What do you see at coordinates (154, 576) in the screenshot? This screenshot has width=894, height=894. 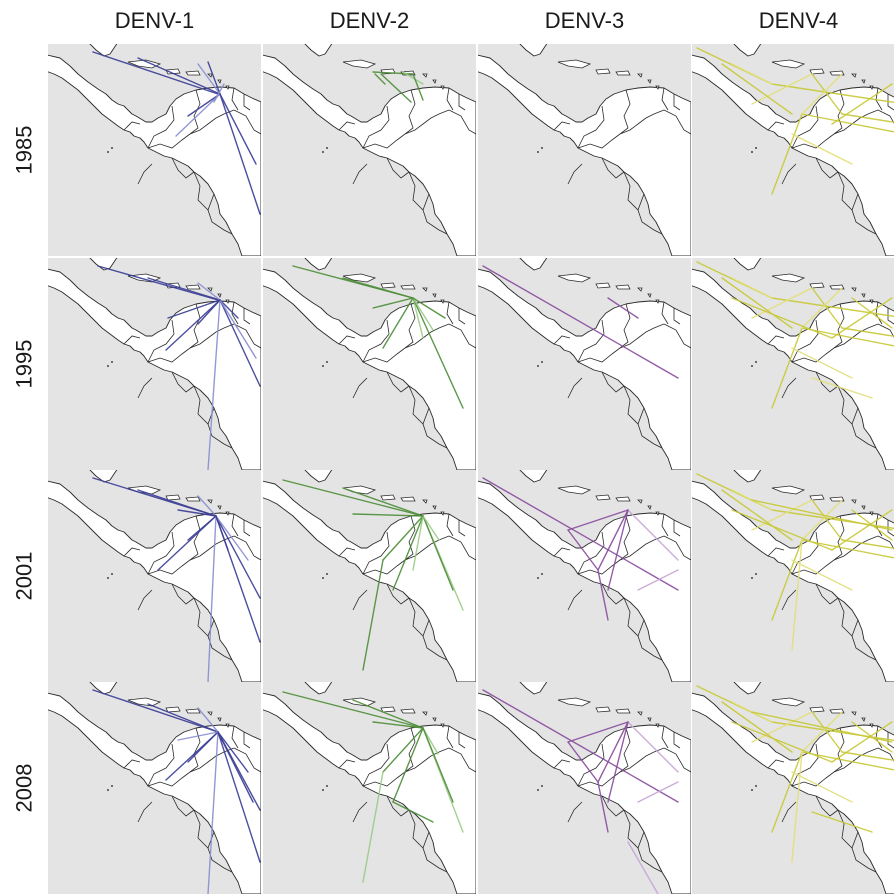 I see `map-panel-denv1-2001` at bounding box center [154, 576].